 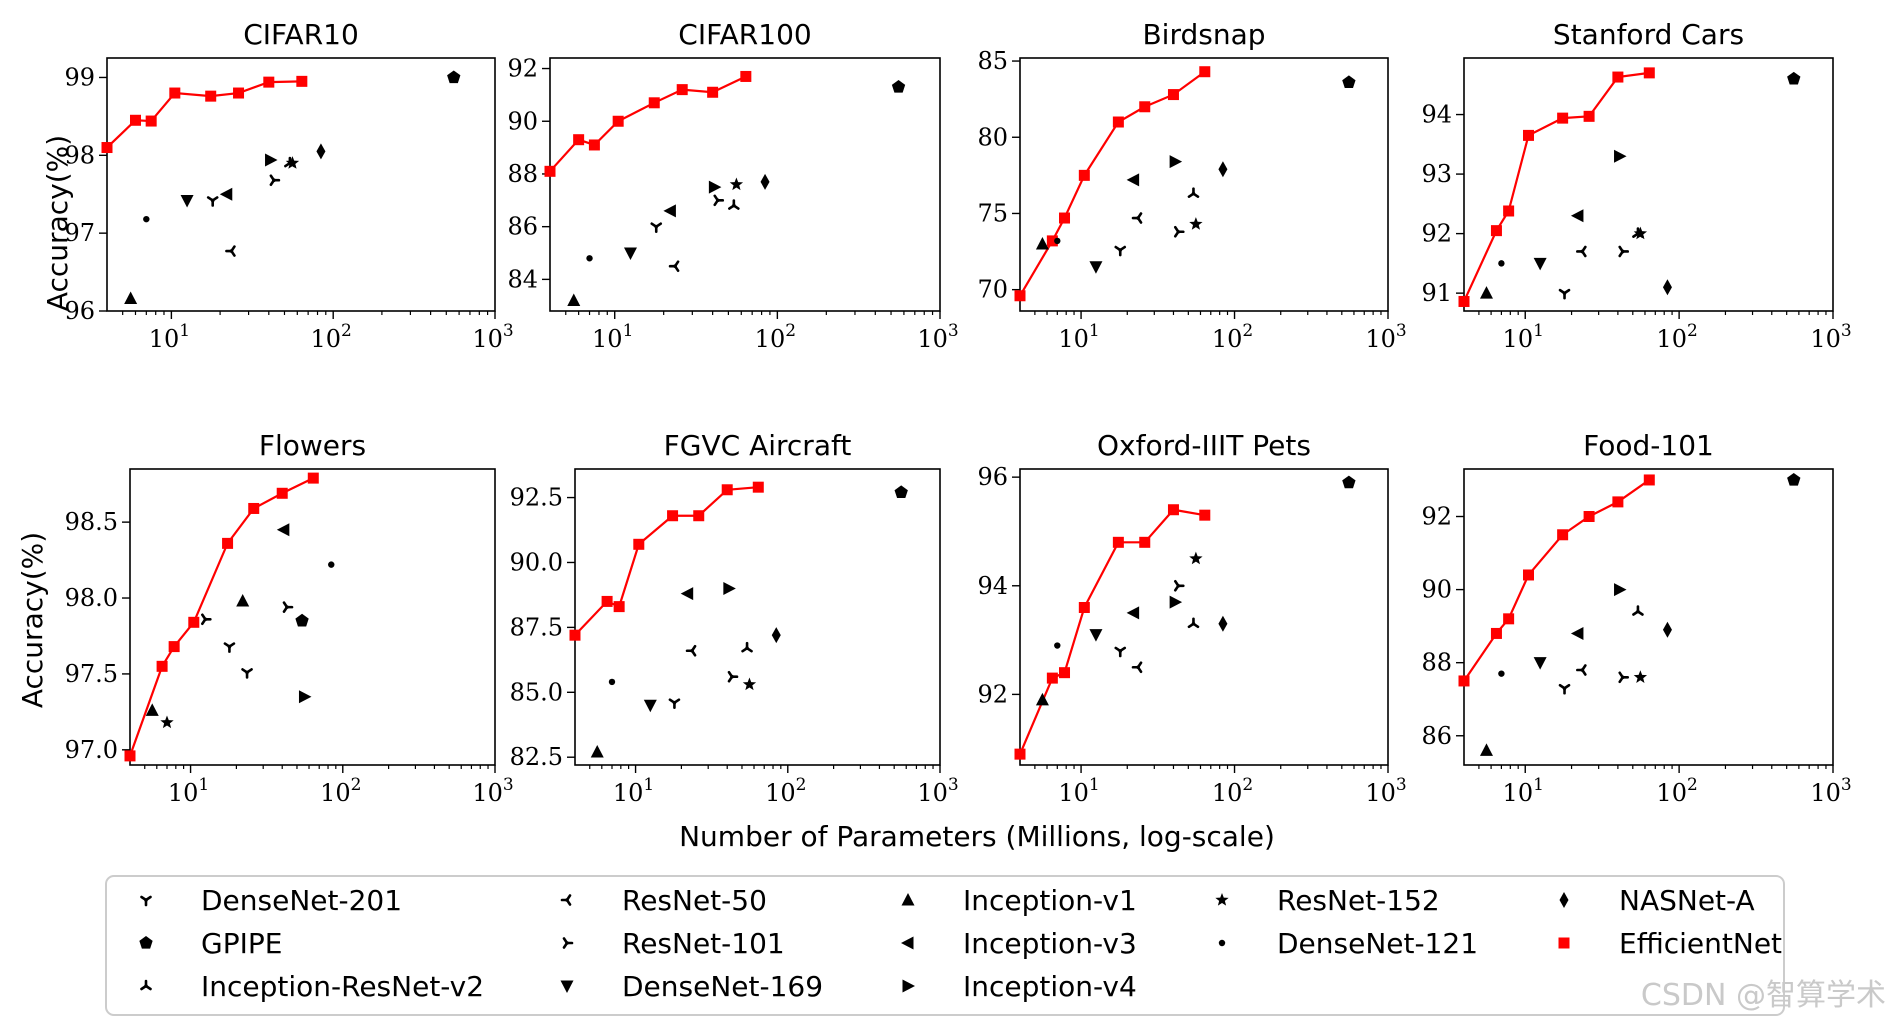 What do you see at coordinates (1436, 590) in the screenshot?
I see `y-tick-label: 90` at bounding box center [1436, 590].